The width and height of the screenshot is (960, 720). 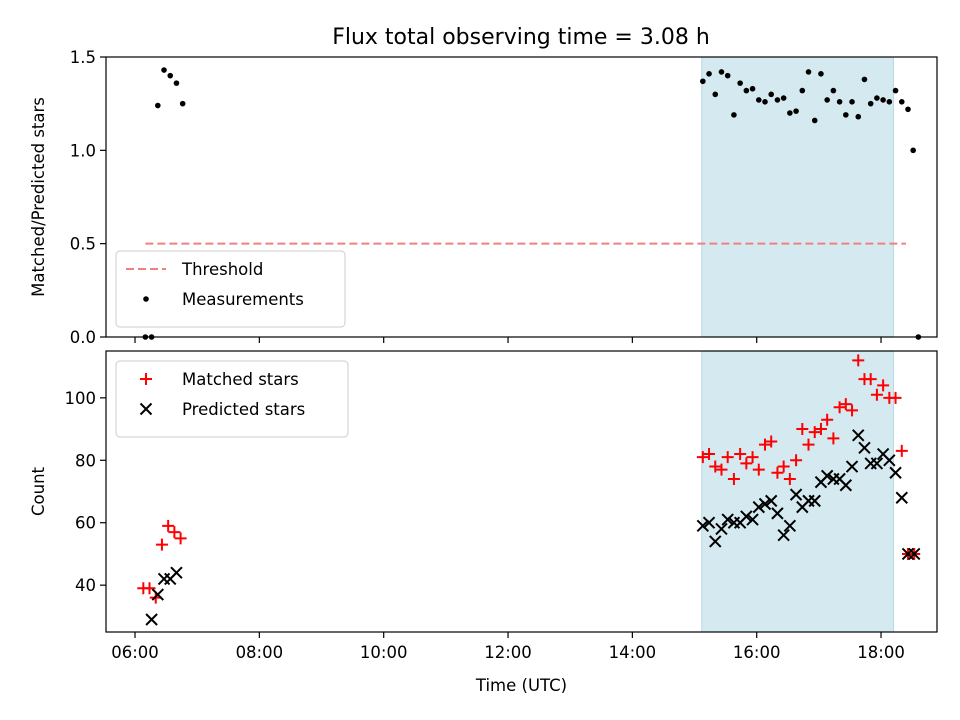 I want to click on y-tick-label: 1.5, so click(x=83, y=57).